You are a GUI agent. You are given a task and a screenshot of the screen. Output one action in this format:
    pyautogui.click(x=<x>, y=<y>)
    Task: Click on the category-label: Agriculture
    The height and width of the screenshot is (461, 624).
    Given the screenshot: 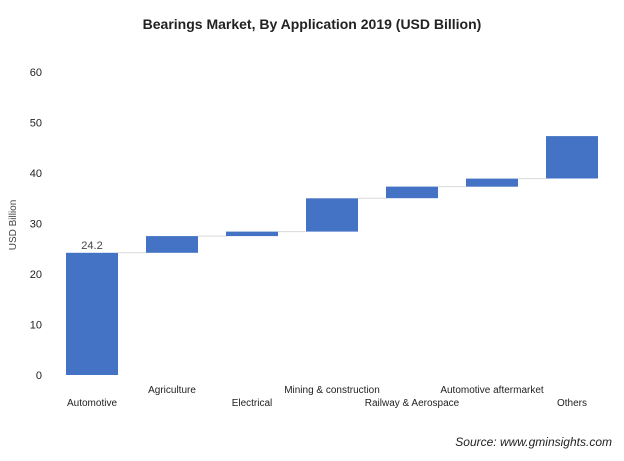 What is the action you would take?
    pyautogui.click(x=172, y=390)
    